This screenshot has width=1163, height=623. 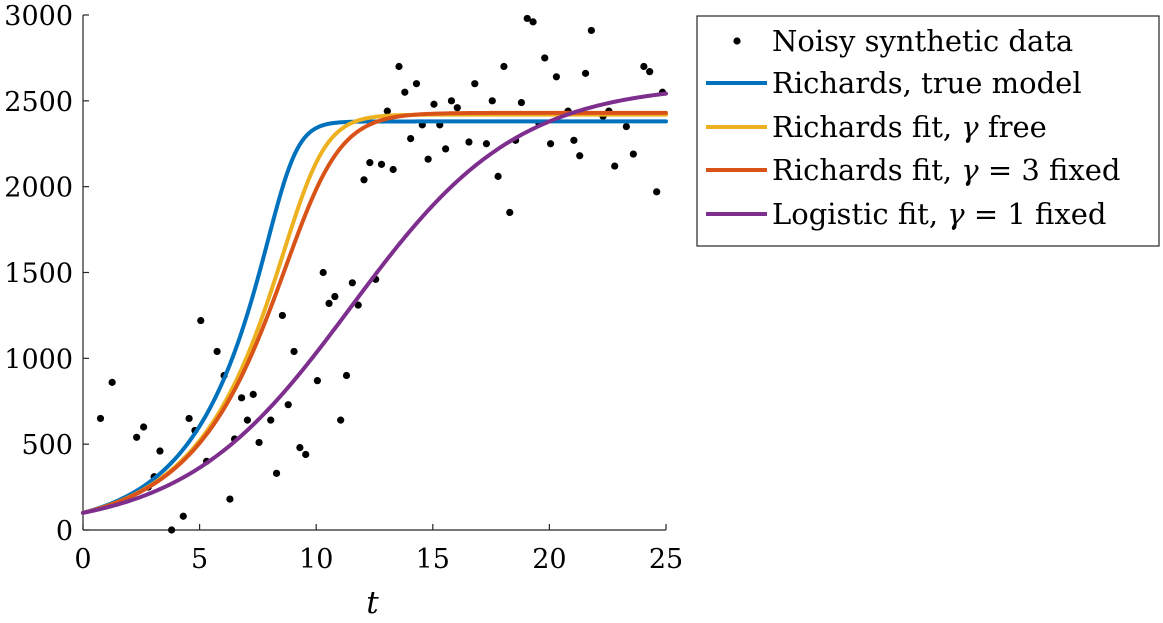 I want to click on legend-label: Noisy synthetic data, so click(x=922, y=41).